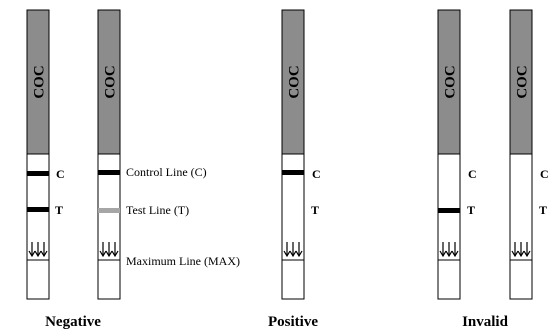 The height and width of the screenshot is (334, 553). Describe the element at coordinates (73, 321) in the screenshot. I see `caption-negative: Negative` at that location.